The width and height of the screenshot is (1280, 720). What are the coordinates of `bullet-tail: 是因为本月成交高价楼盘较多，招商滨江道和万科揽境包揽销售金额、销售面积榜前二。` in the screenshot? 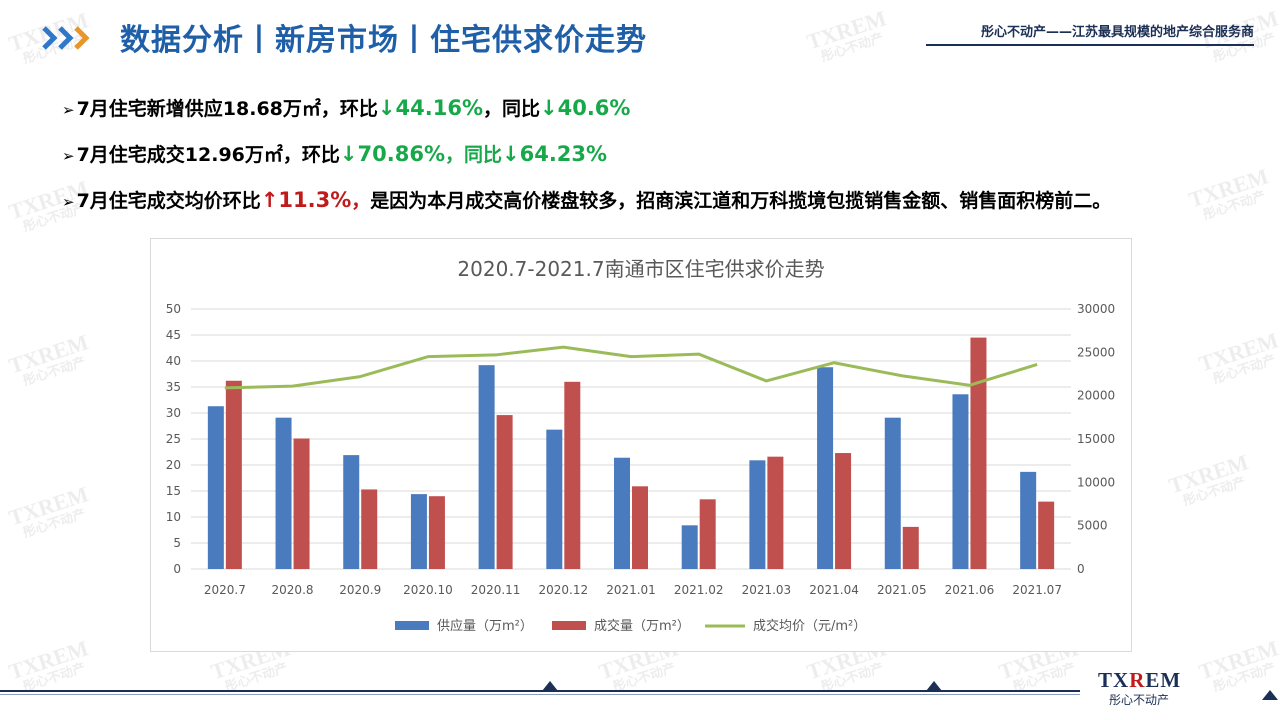 It's located at (741, 201).